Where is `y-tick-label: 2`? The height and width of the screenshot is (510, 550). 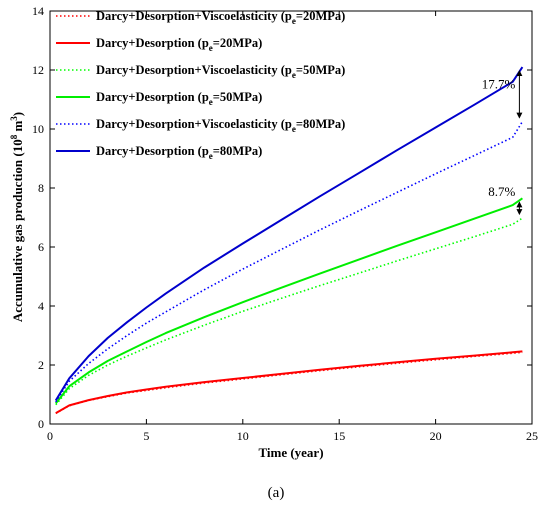 y-tick-label: 2 is located at coordinates (41, 365).